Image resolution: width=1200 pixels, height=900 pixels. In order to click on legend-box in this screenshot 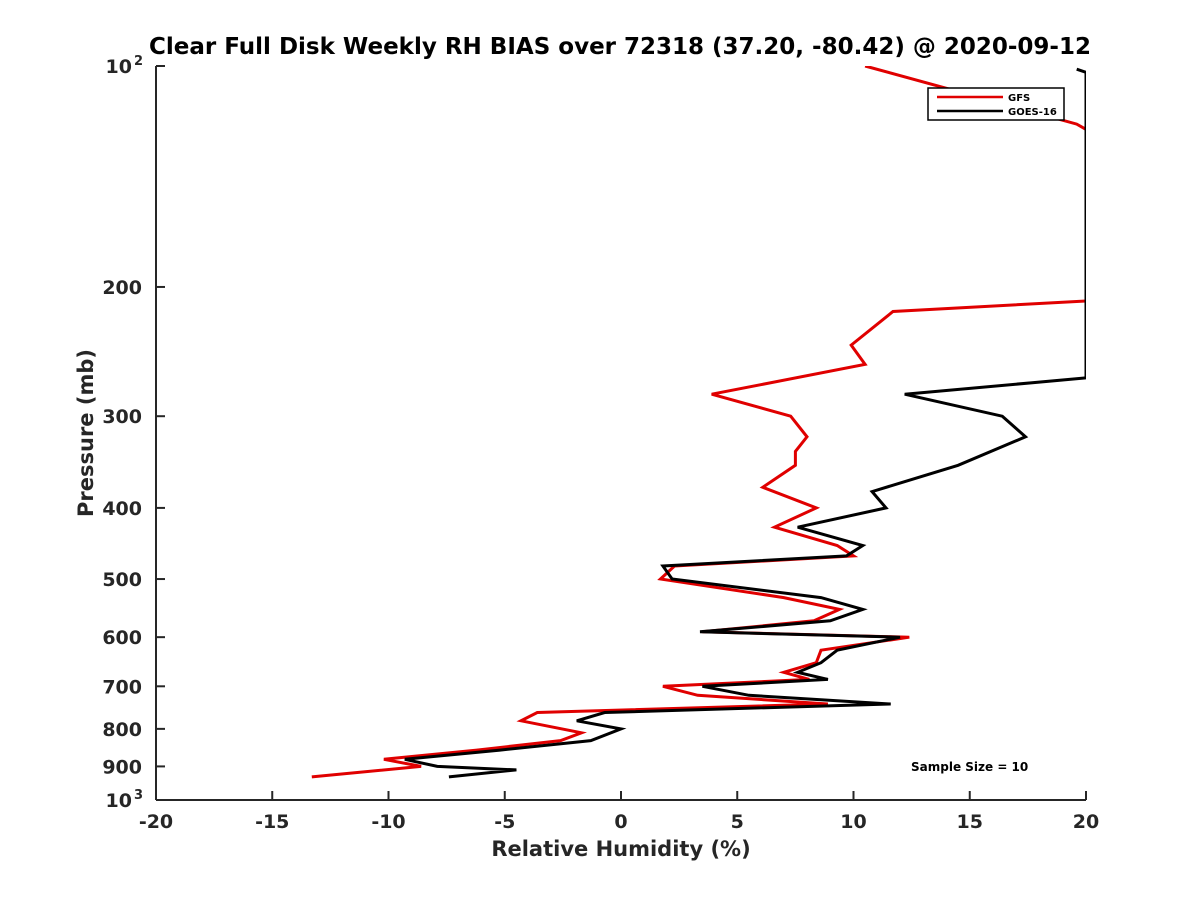, I will do `click(996, 104)`.